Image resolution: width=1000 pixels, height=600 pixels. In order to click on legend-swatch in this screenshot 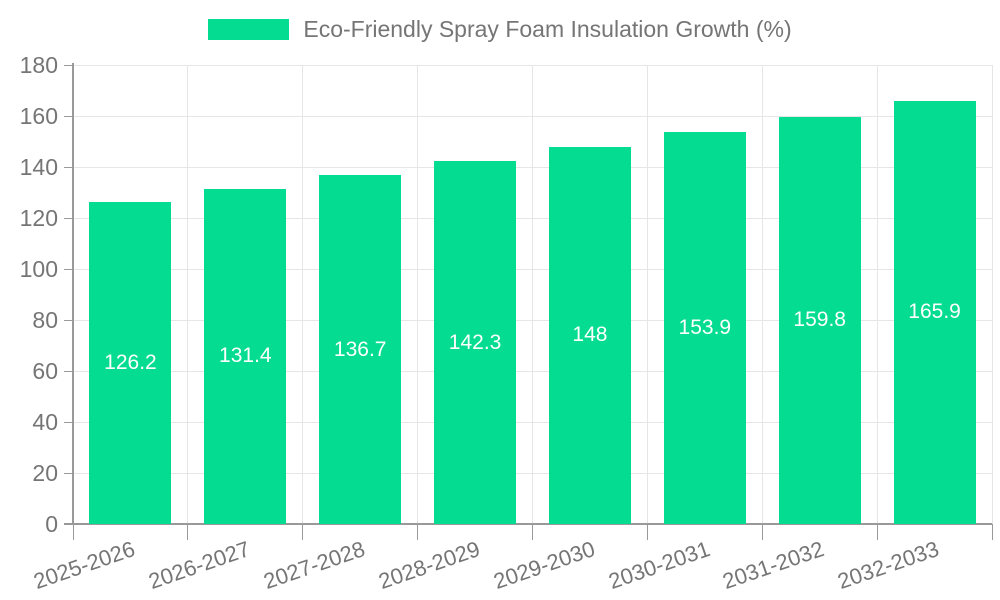, I will do `click(249, 29)`.